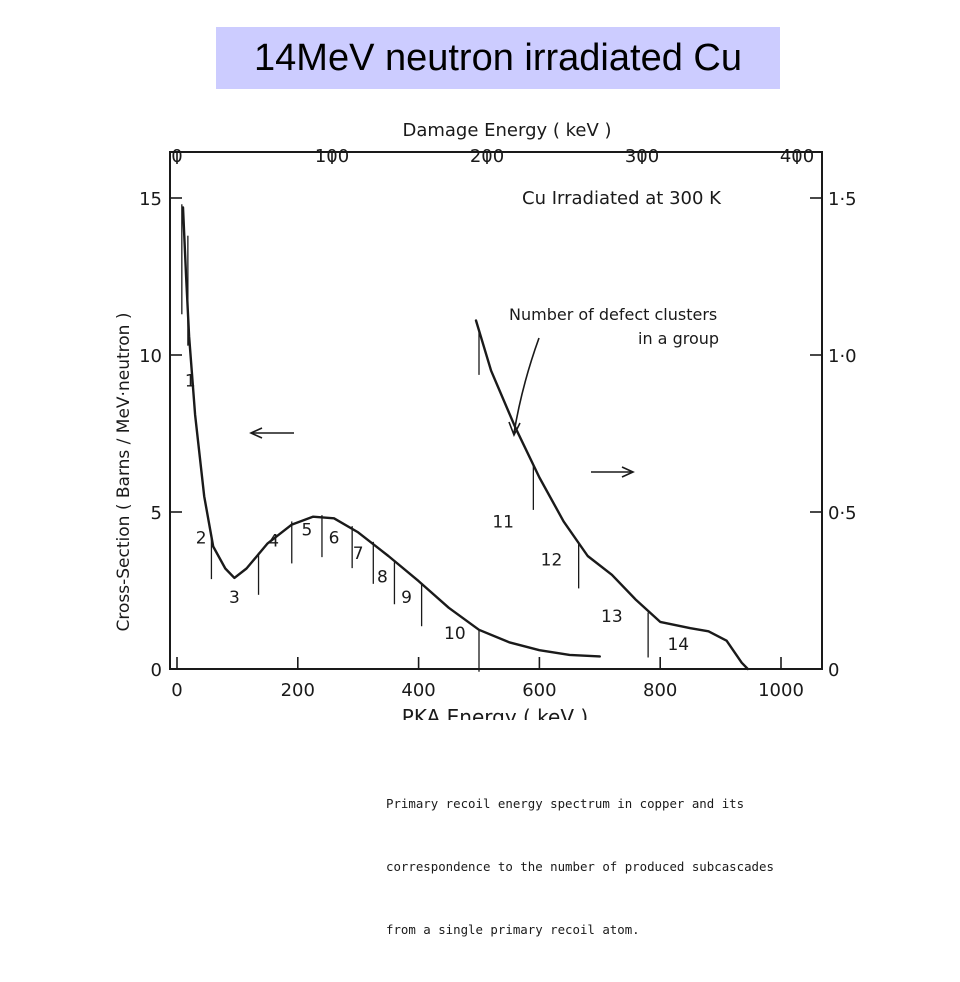 Image resolution: width=960 pixels, height=982 pixels. Describe the element at coordinates (622, 198) in the screenshot. I see `inset-label: Cu Irradiated at 300 K` at that location.